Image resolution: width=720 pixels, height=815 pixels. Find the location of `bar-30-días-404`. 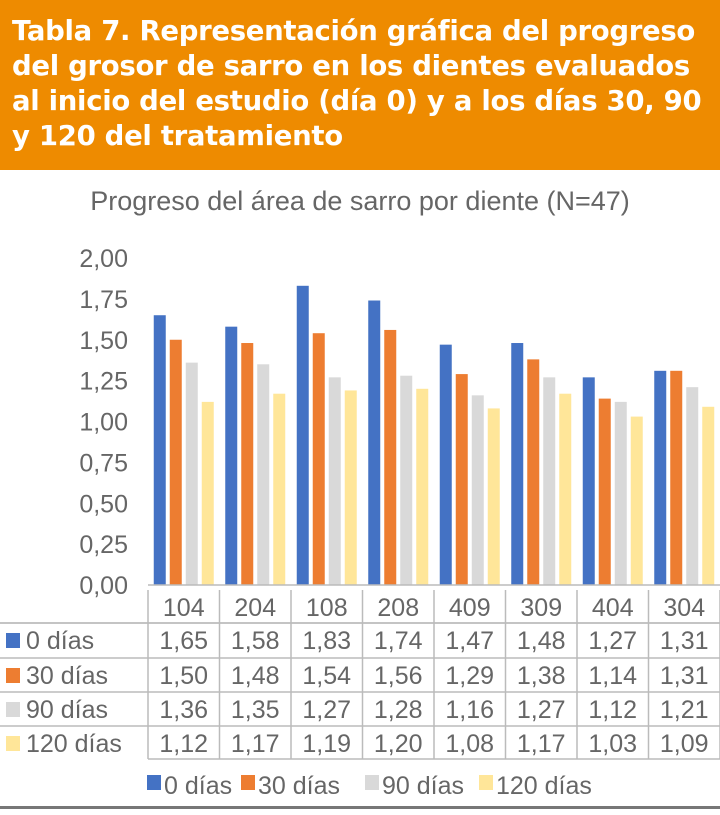

bar-30-días-404 is located at coordinates (604, 491).